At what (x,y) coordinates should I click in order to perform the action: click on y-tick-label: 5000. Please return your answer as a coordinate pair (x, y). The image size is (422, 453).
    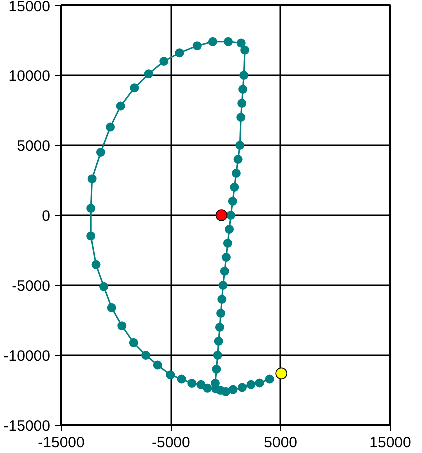
    Looking at the image, I should click on (34, 146).